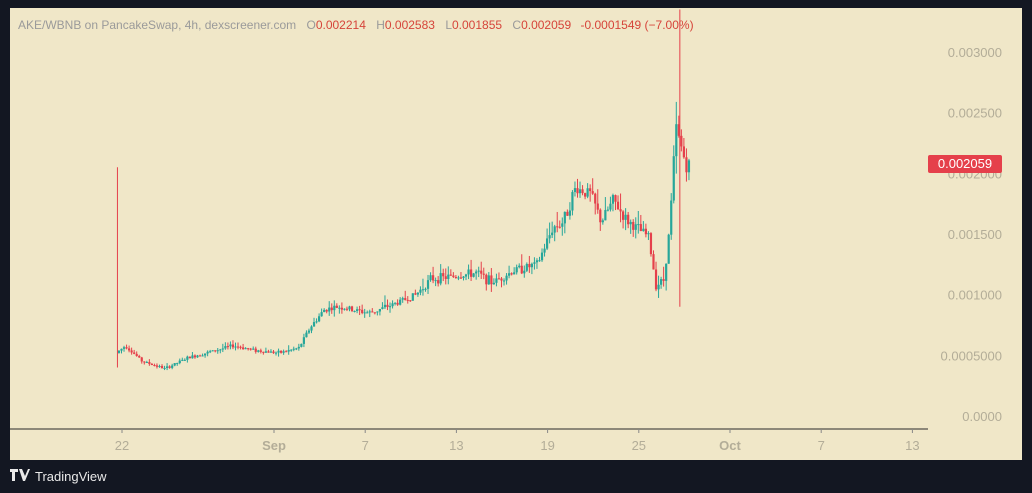  Describe the element at coordinates (71, 476) in the screenshot. I see `brand-name: TradingView` at that location.